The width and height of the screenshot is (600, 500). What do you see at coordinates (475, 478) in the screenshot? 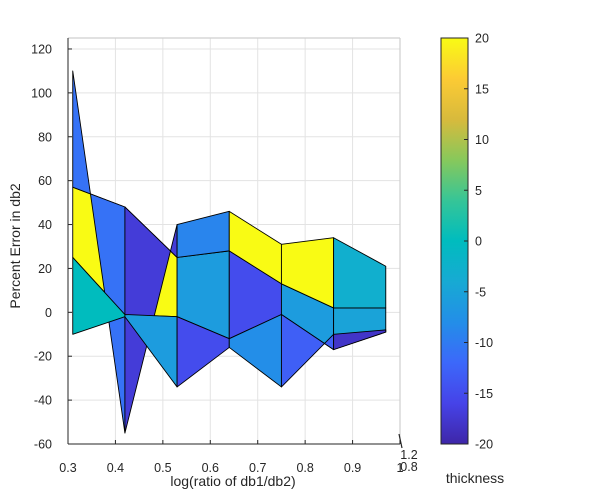
I see `colorbar-label: thickness` at bounding box center [475, 478].